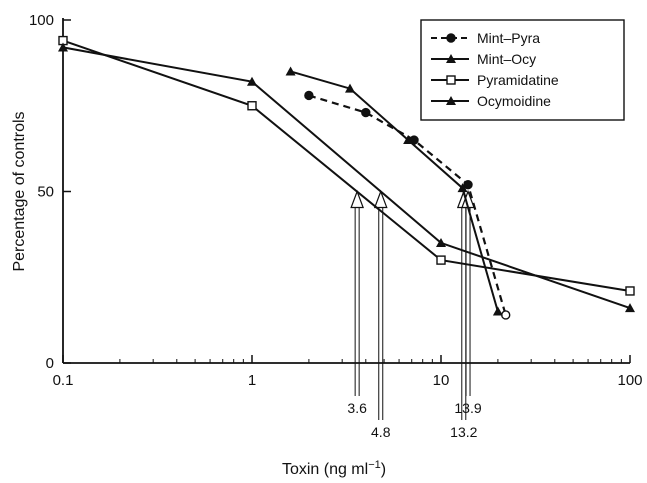 This screenshot has width=647, height=483. What do you see at coordinates (414, 314) in the screenshot?
I see `annotation-arrows: 3.64.8 13.2 13.9` at bounding box center [414, 314].